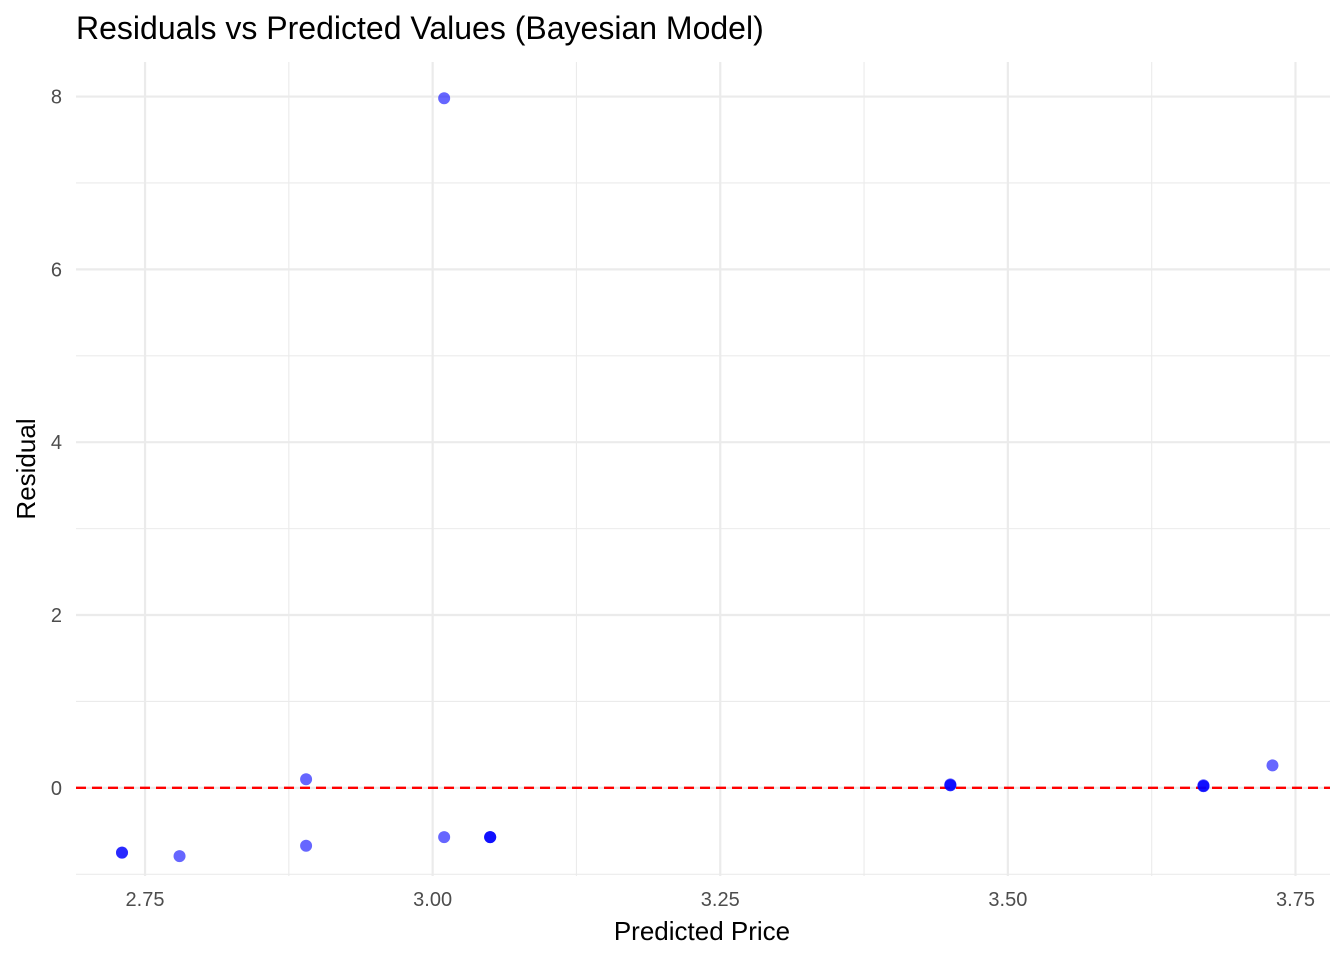 The image size is (1344, 960). I want to click on x-tick-label: 3.25, so click(720, 900).